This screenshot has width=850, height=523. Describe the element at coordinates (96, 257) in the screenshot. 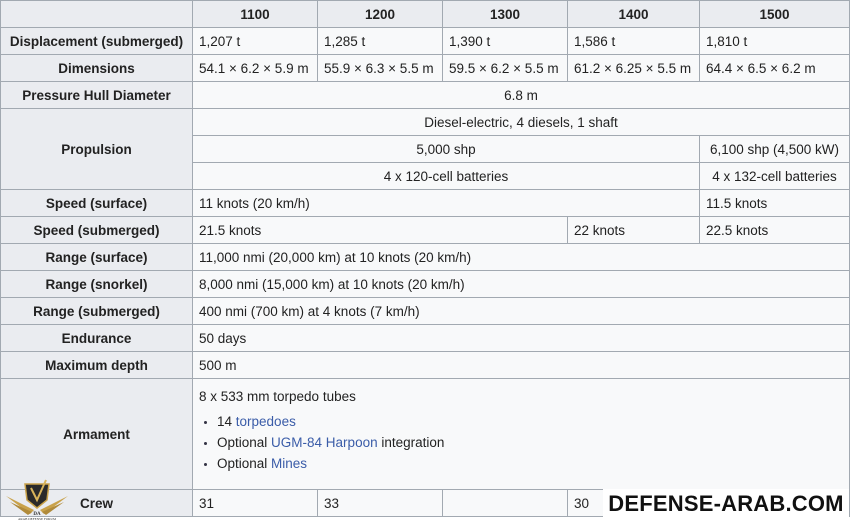

I see `row-header: Range (surface)` at that location.